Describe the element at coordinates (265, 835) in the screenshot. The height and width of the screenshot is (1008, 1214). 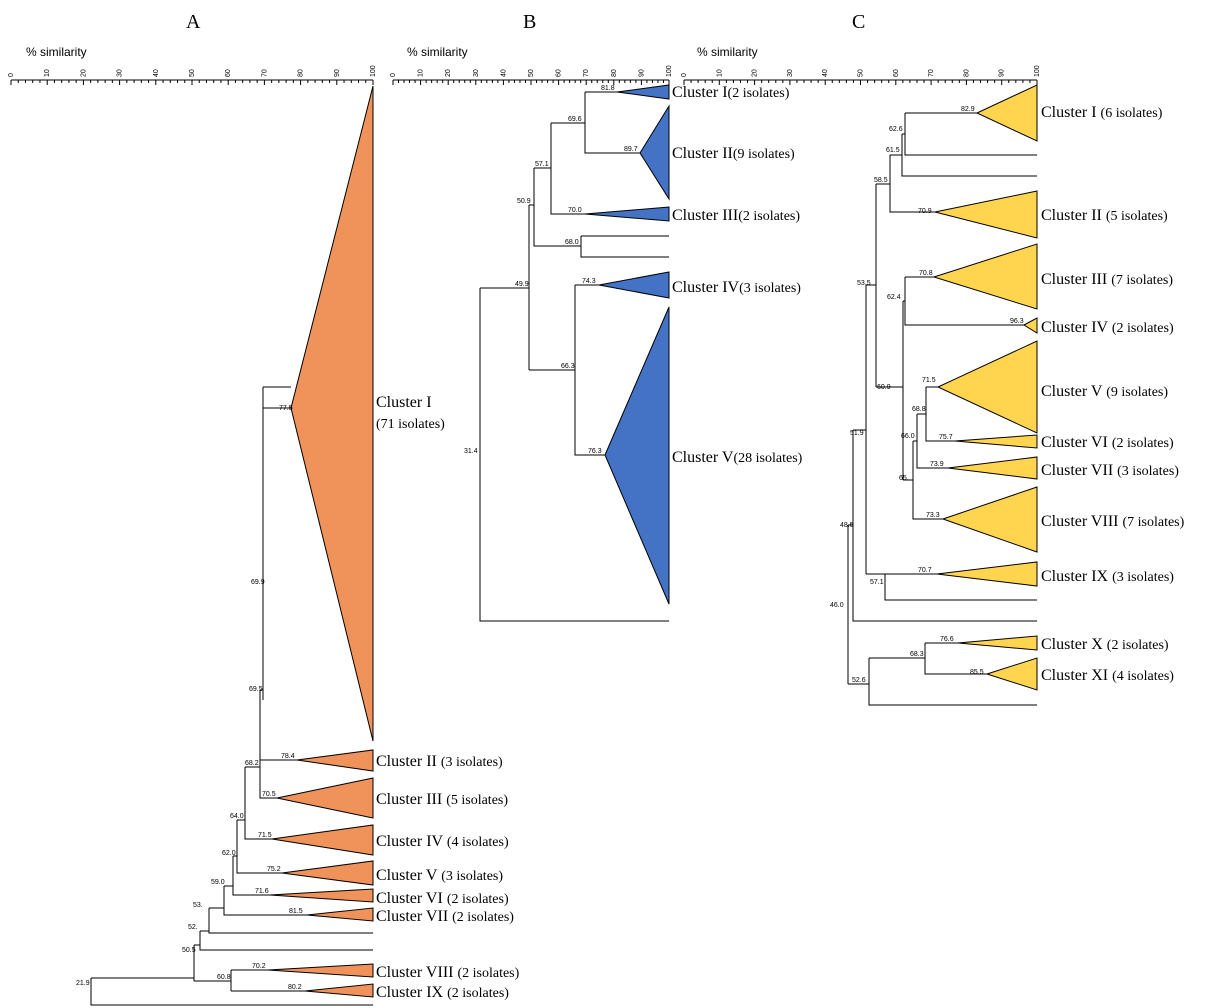
I see `node-label: 71.5` at that location.